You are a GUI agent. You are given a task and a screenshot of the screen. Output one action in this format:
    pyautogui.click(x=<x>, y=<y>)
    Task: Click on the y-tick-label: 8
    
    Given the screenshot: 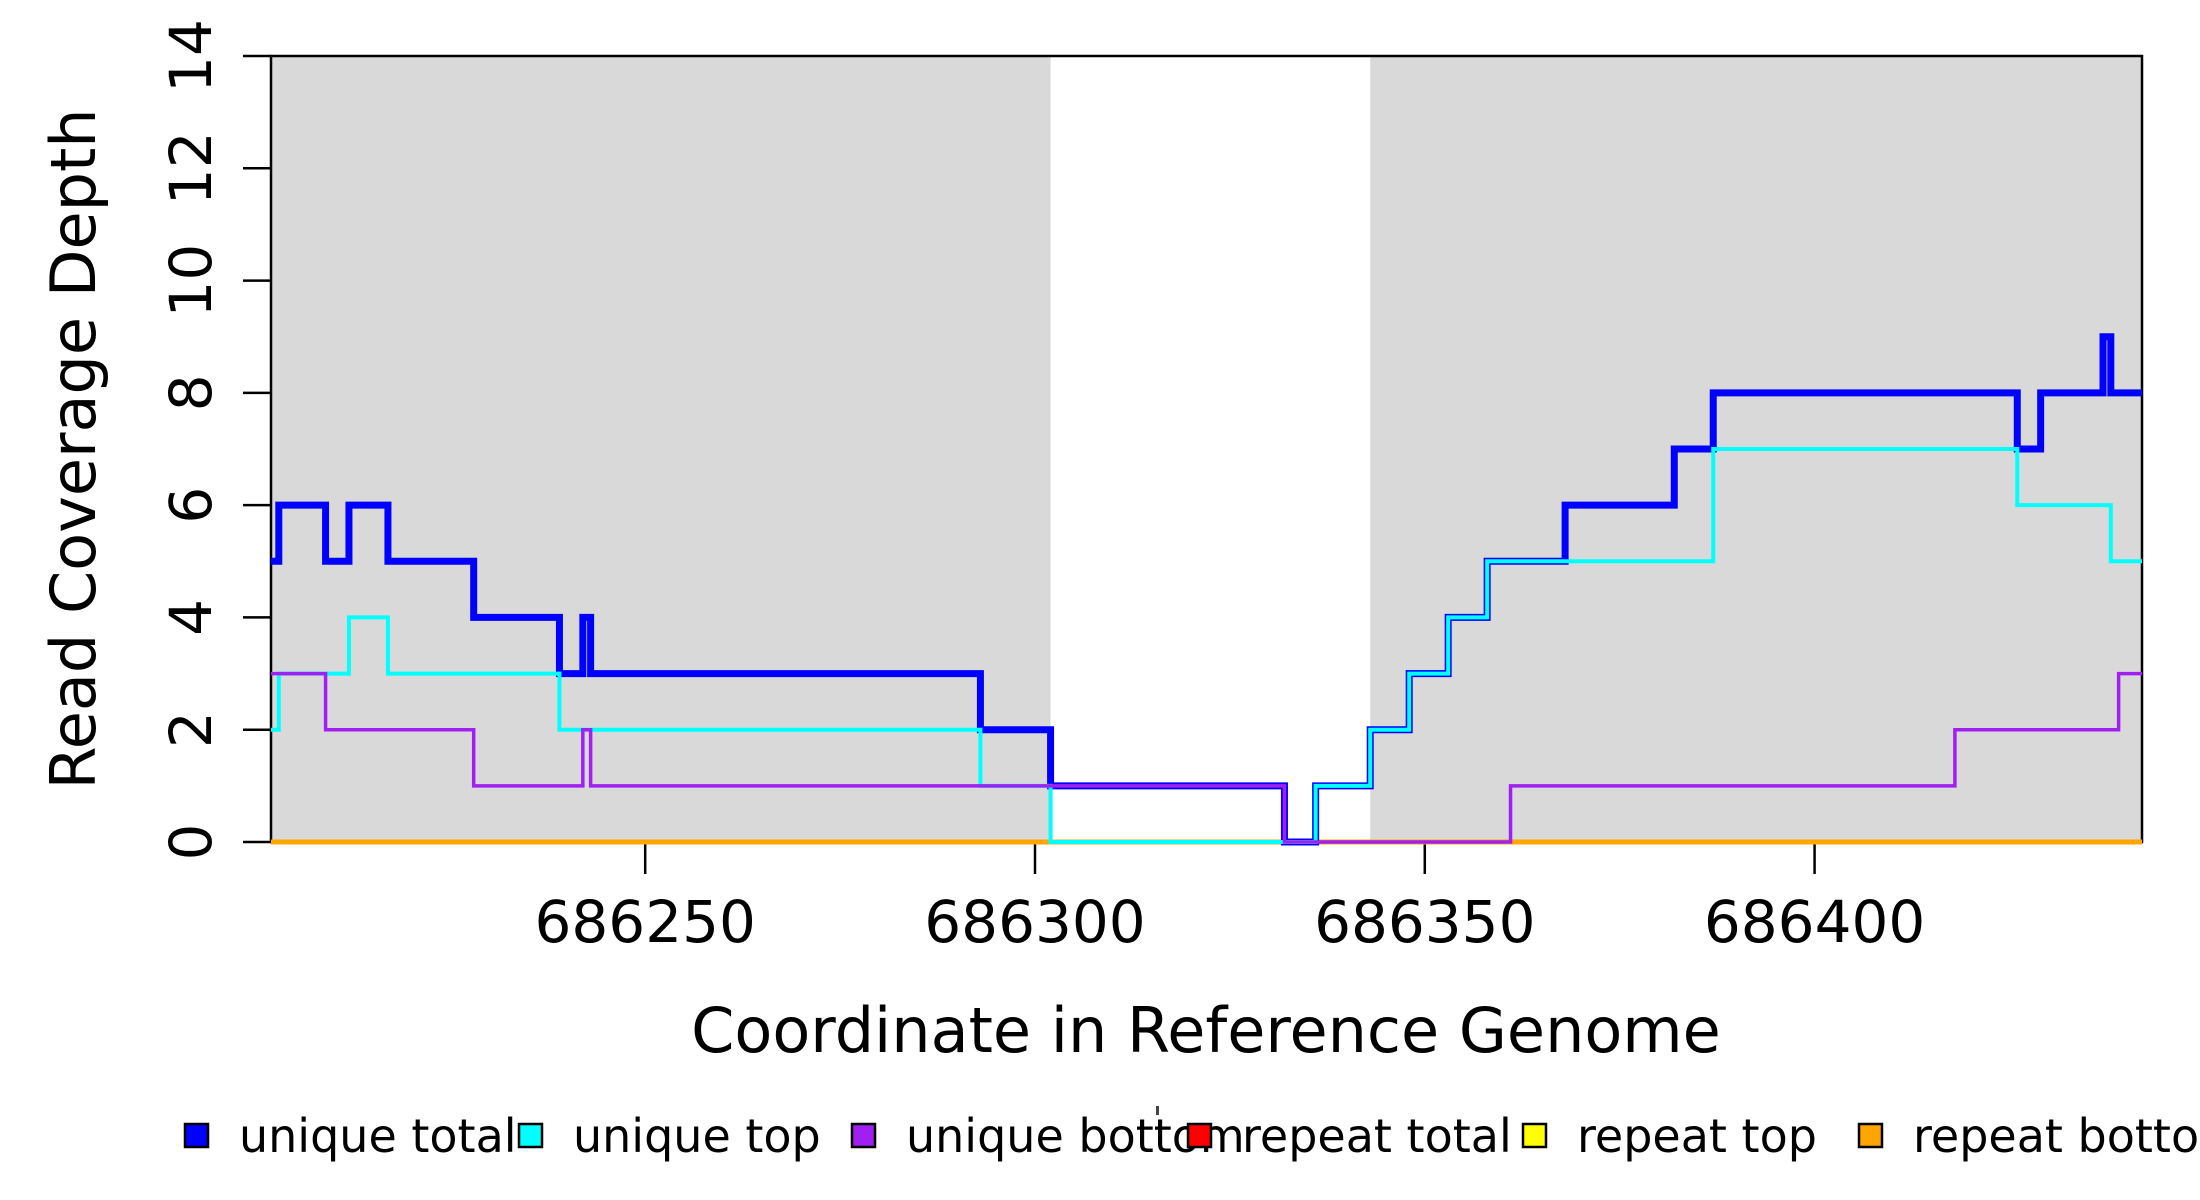 What is the action you would take?
    pyautogui.click(x=191, y=392)
    